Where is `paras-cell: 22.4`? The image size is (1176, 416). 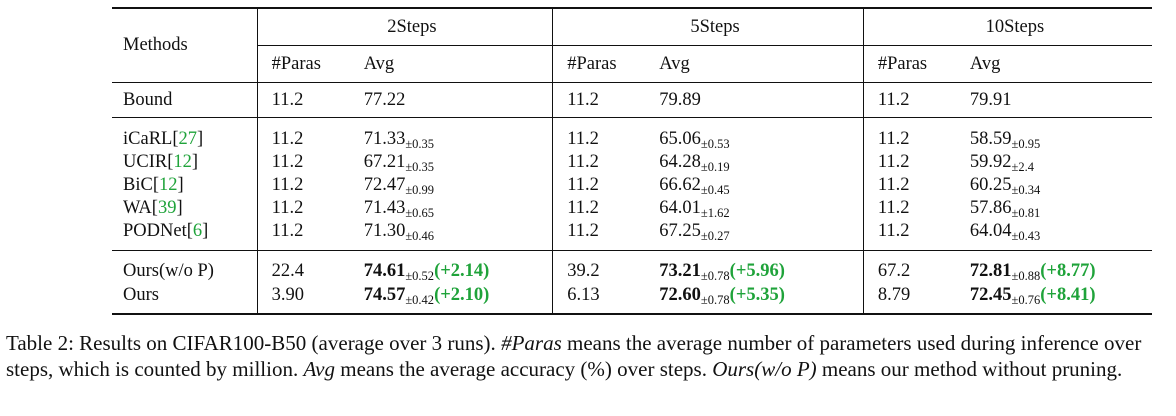 paras-cell: 22.4 is located at coordinates (310, 266).